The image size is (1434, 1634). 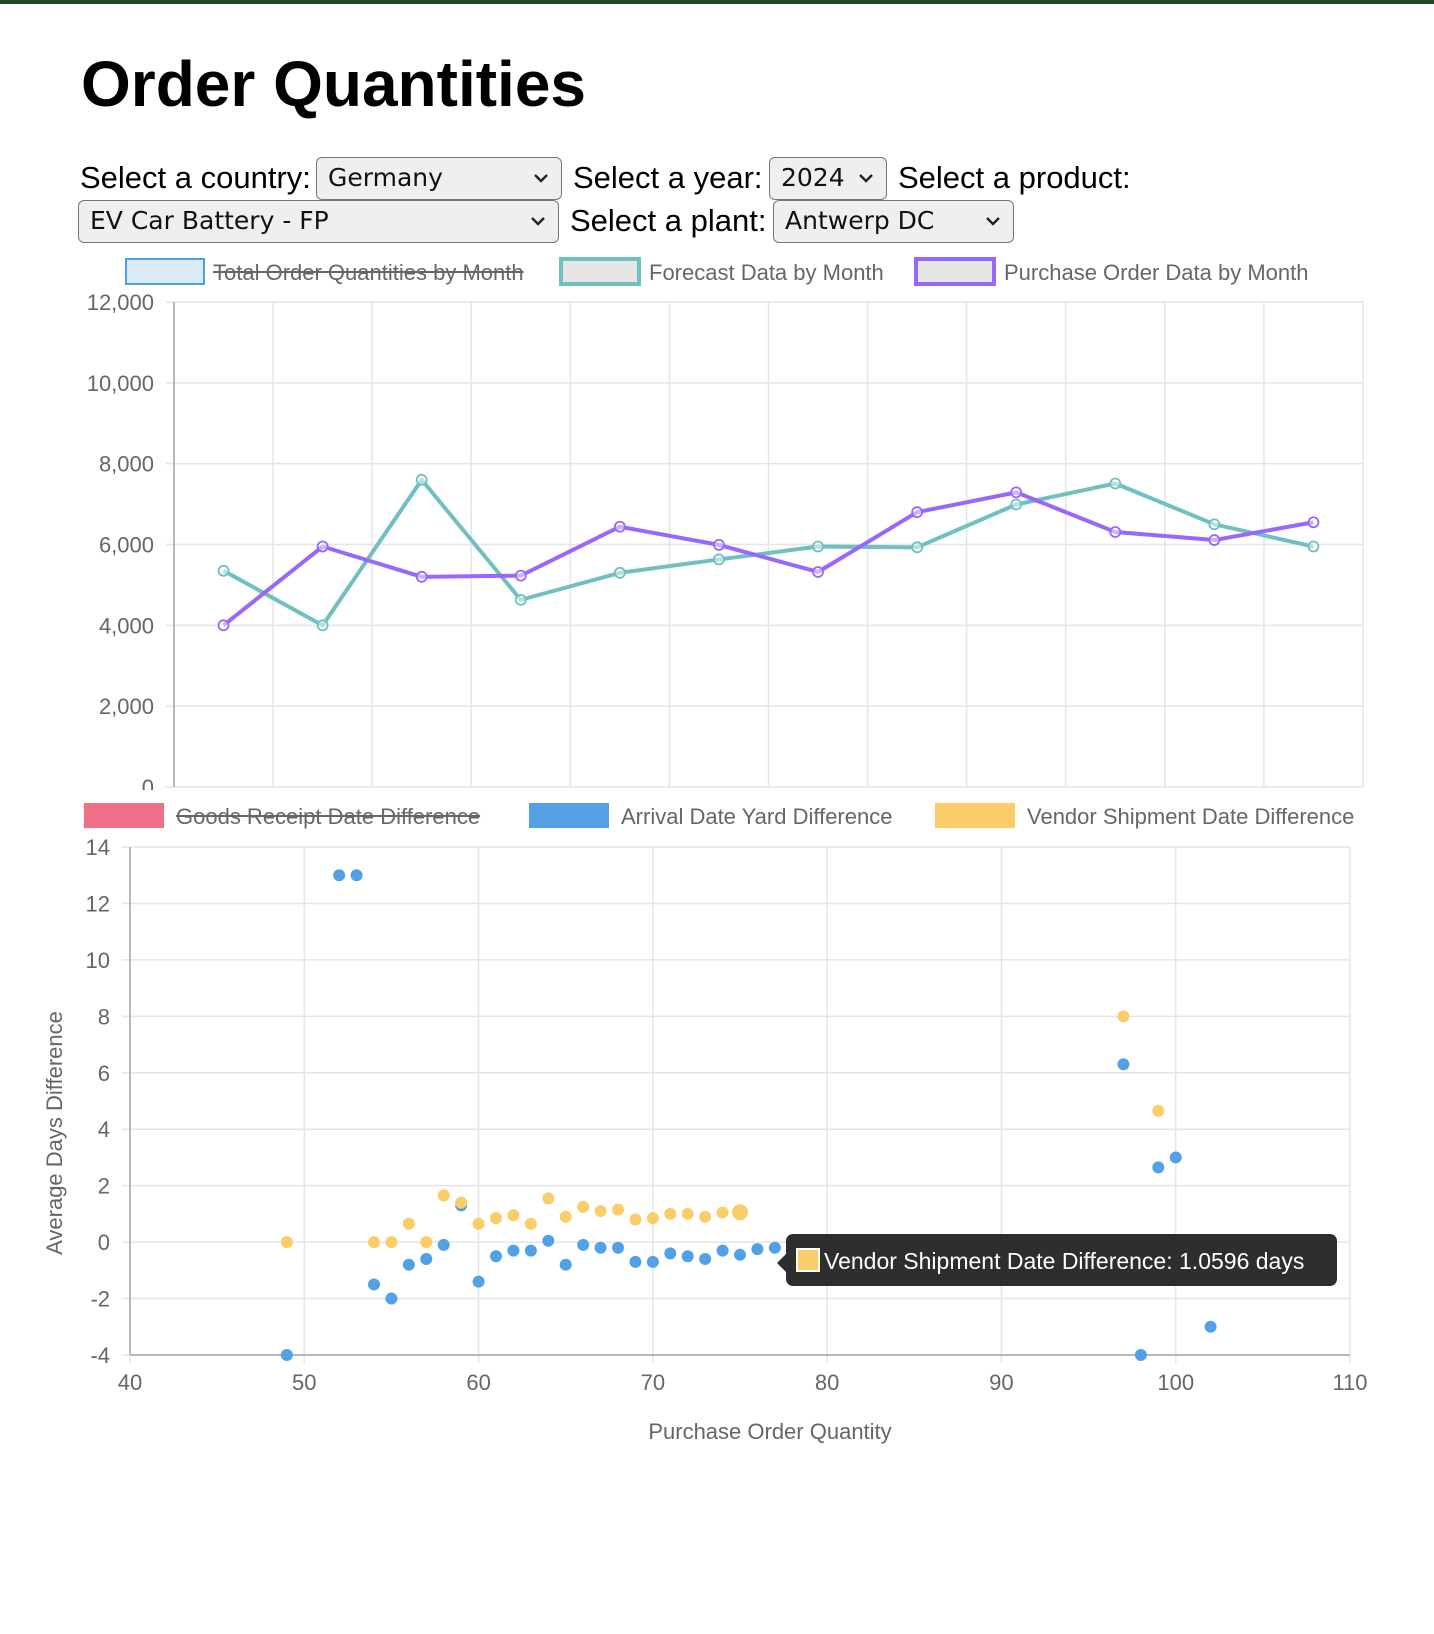 I want to click on series-line, so click(x=768, y=558).